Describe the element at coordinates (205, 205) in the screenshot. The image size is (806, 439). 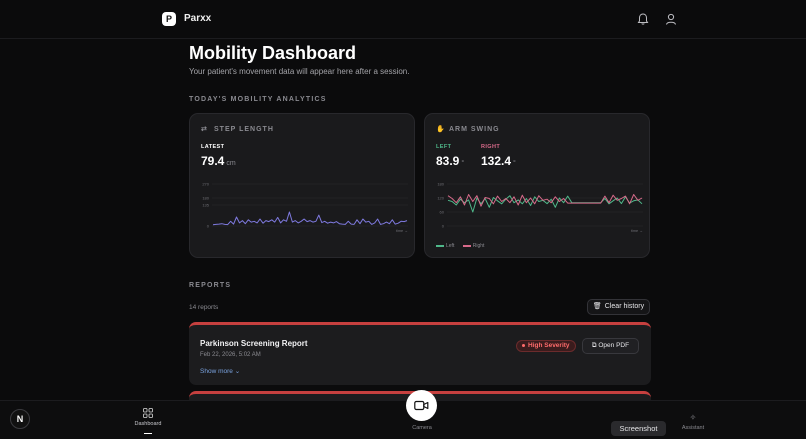
I see `y-tick-label: 135` at that location.